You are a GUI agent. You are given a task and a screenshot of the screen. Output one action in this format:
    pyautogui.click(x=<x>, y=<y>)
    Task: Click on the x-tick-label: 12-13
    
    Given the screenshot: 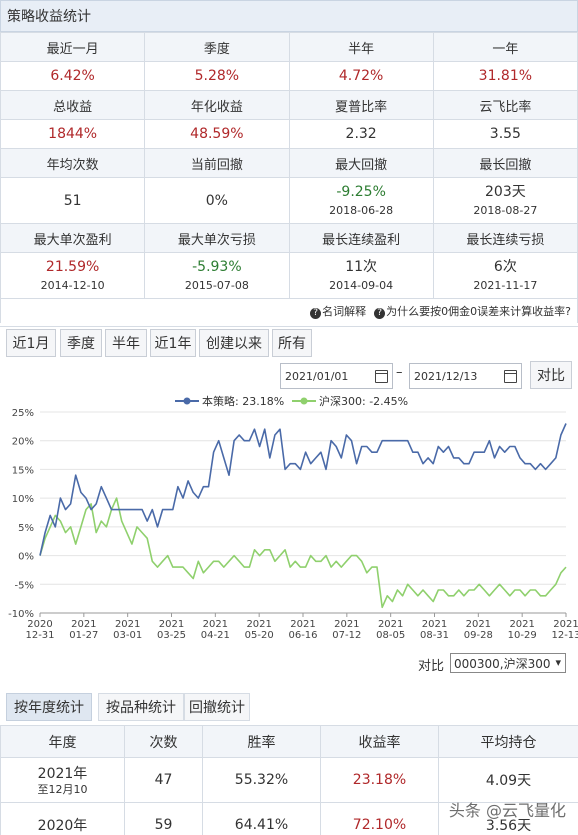 What is the action you would take?
    pyautogui.click(x=564, y=635)
    